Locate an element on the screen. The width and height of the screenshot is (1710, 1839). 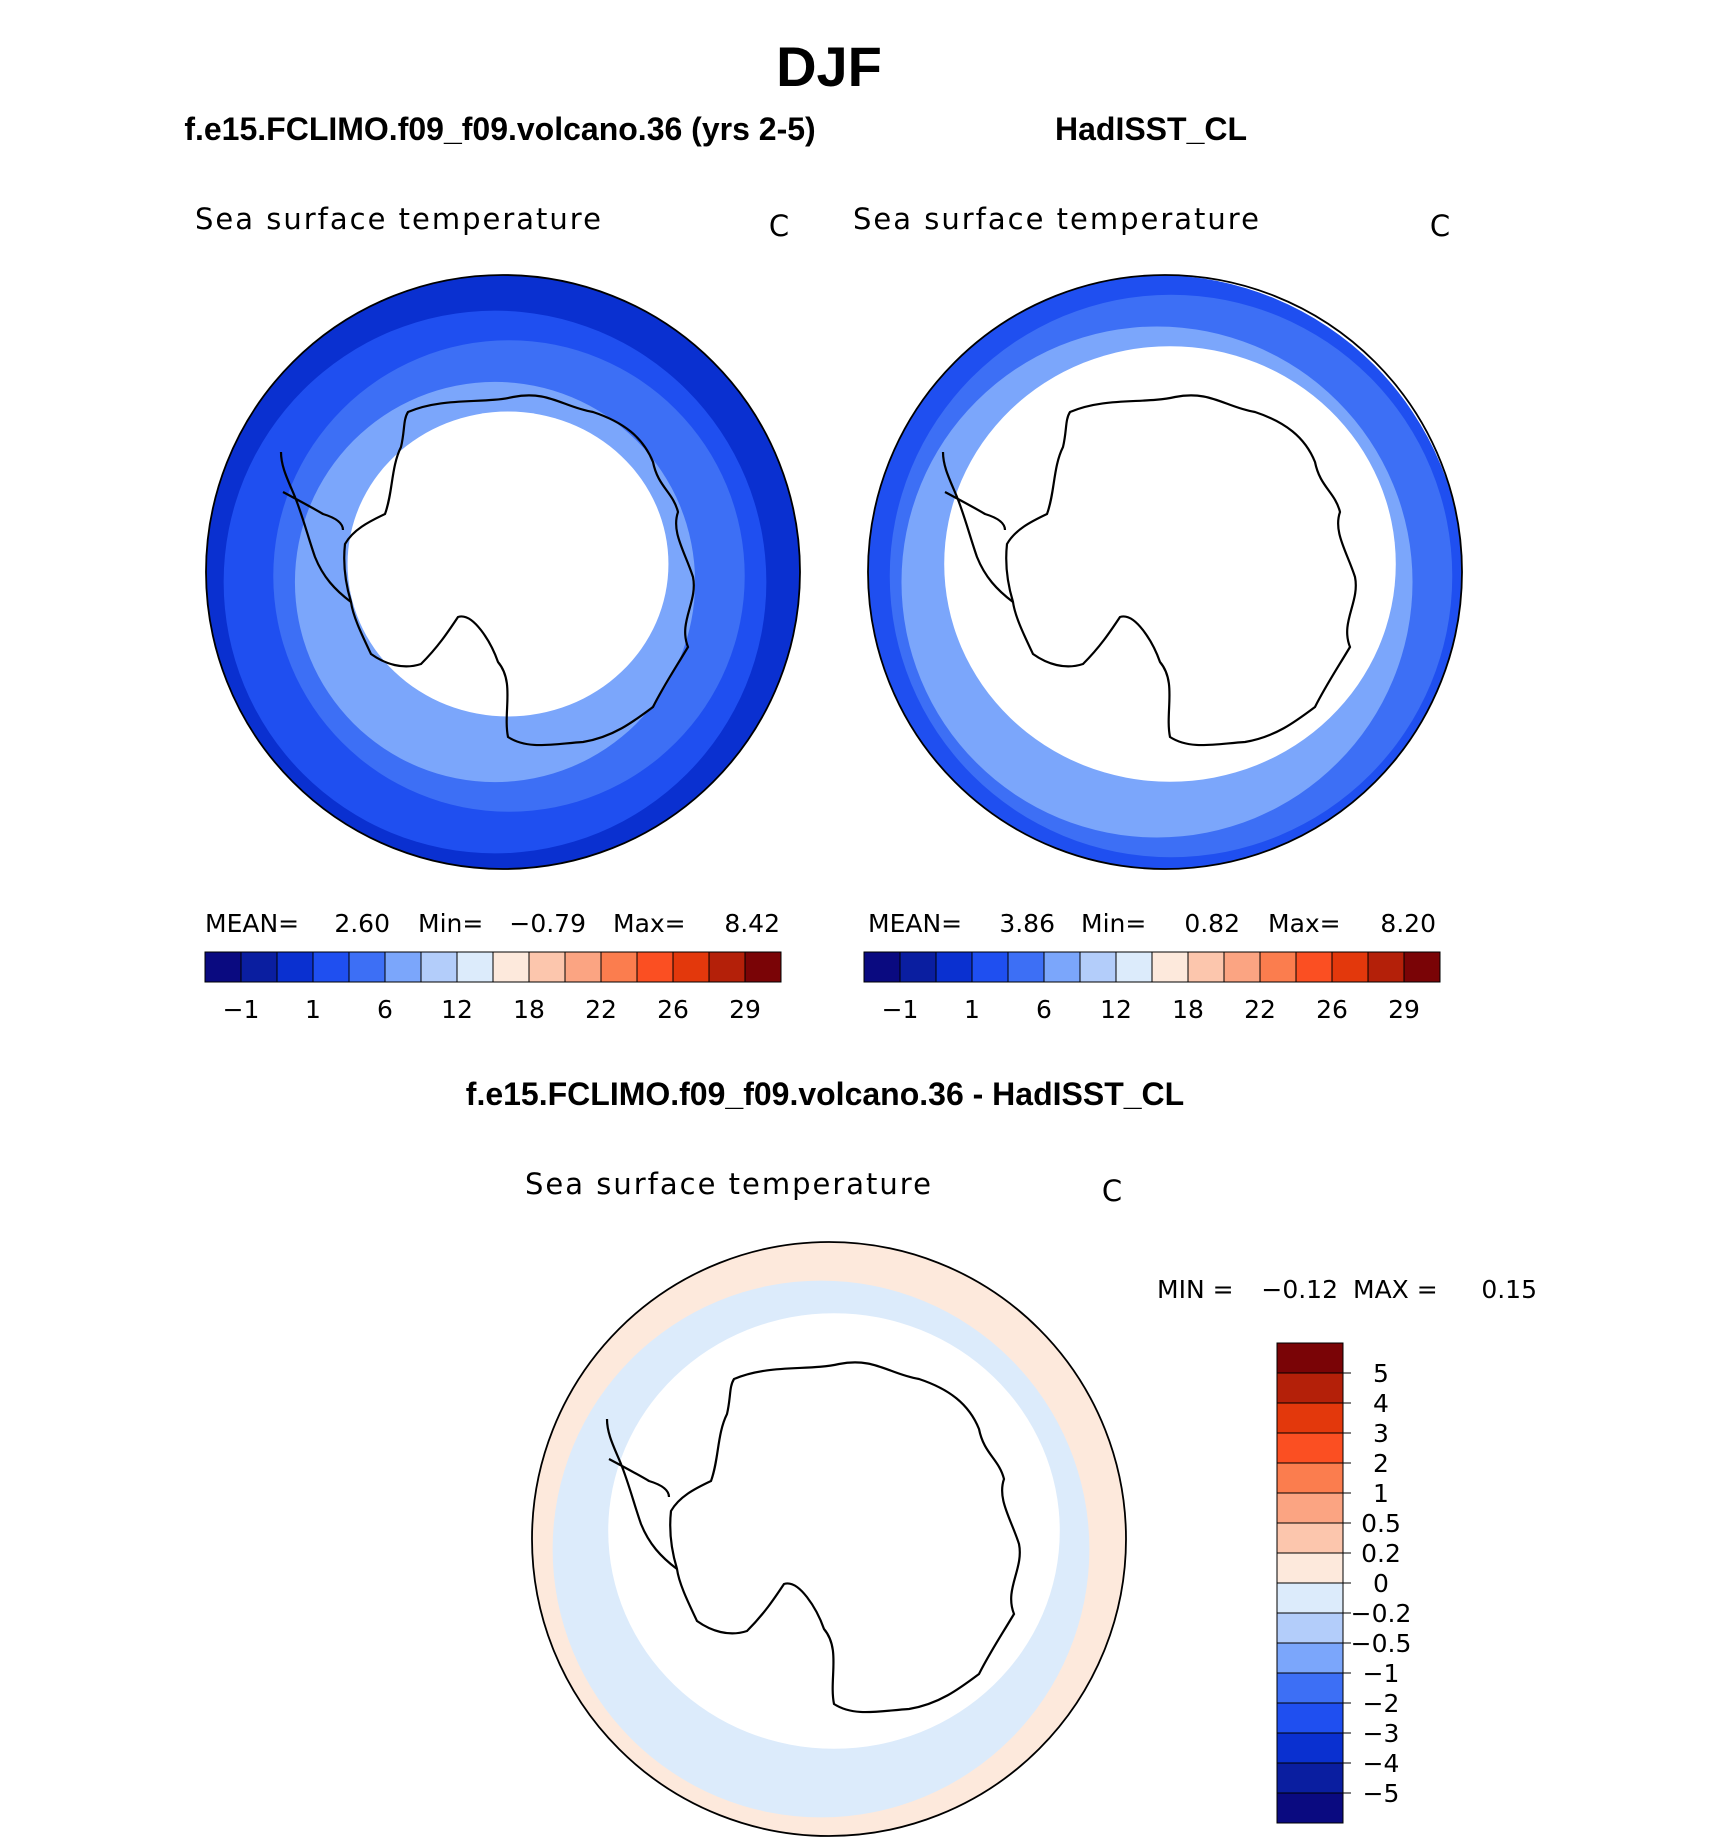
colorbar-tick-label: −4 is located at coordinates (1381, 1763).